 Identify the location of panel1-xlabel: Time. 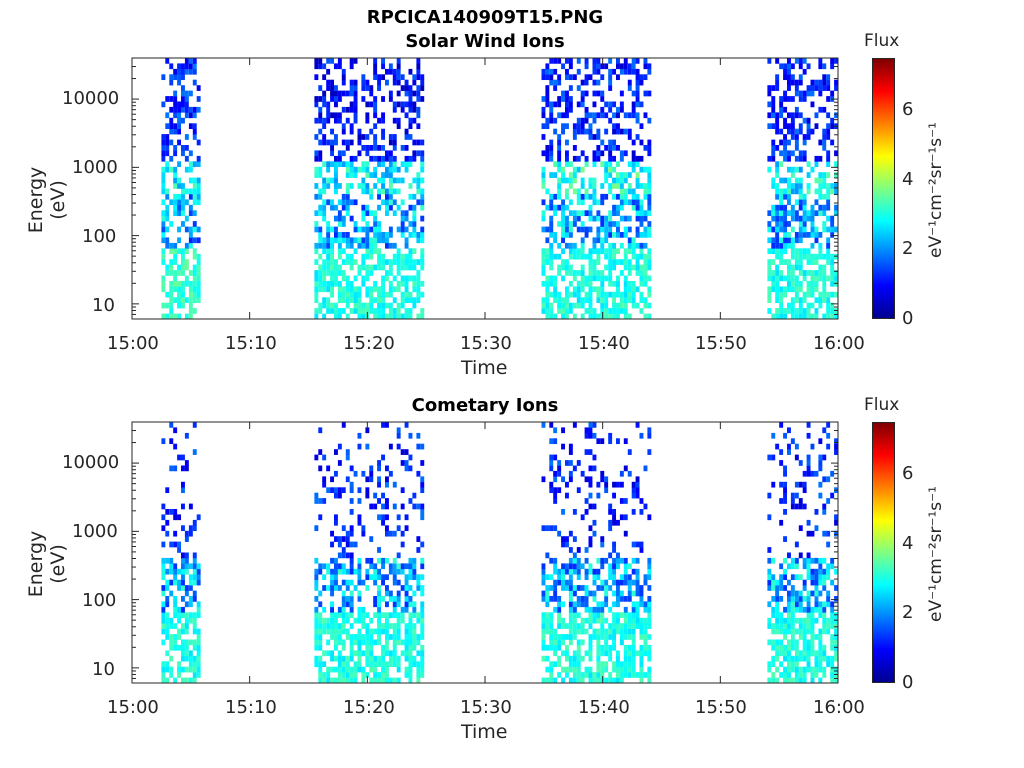
(484, 368).